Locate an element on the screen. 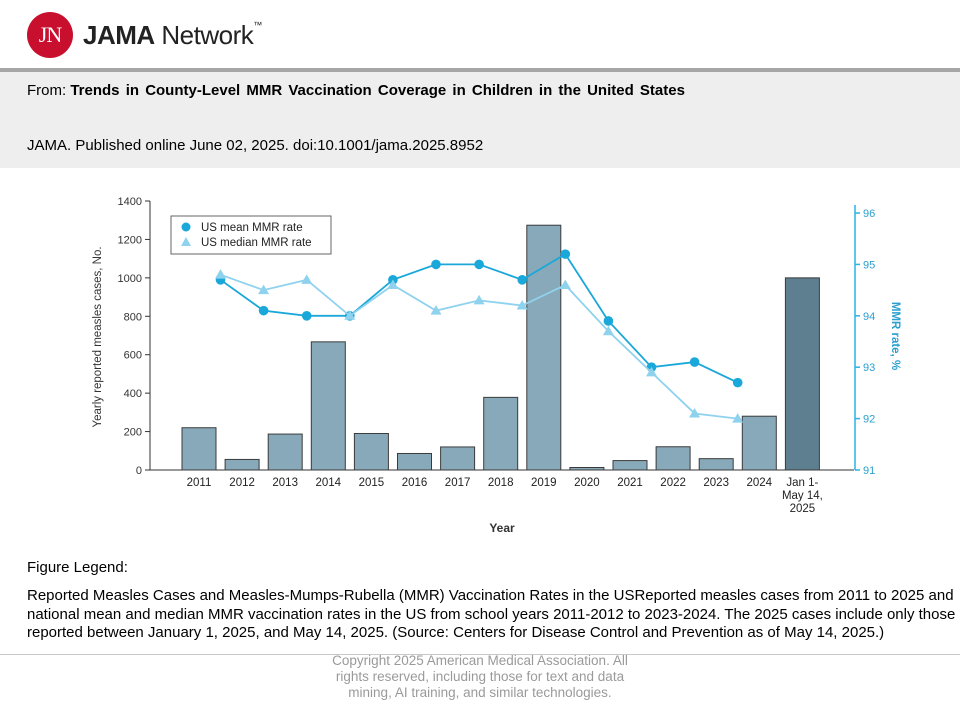 Image resolution: width=960 pixels, height=720 pixels. x-tick-label: 2015 is located at coordinates (372, 483).